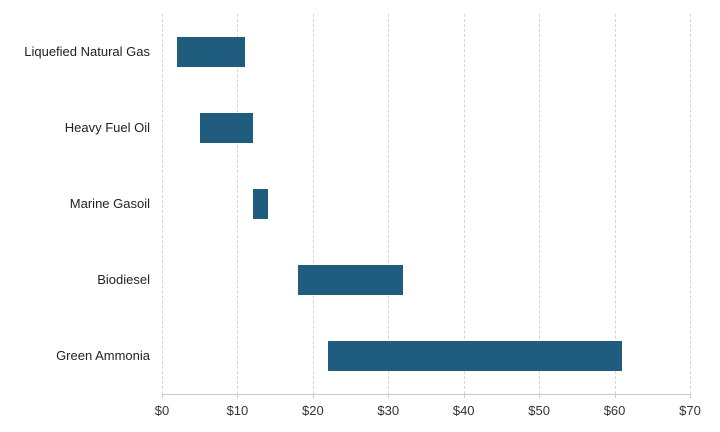 This screenshot has width=720, height=432. Describe the element at coordinates (107, 127) in the screenshot. I see `category-label: Heavy Fuel Oil` at that location.